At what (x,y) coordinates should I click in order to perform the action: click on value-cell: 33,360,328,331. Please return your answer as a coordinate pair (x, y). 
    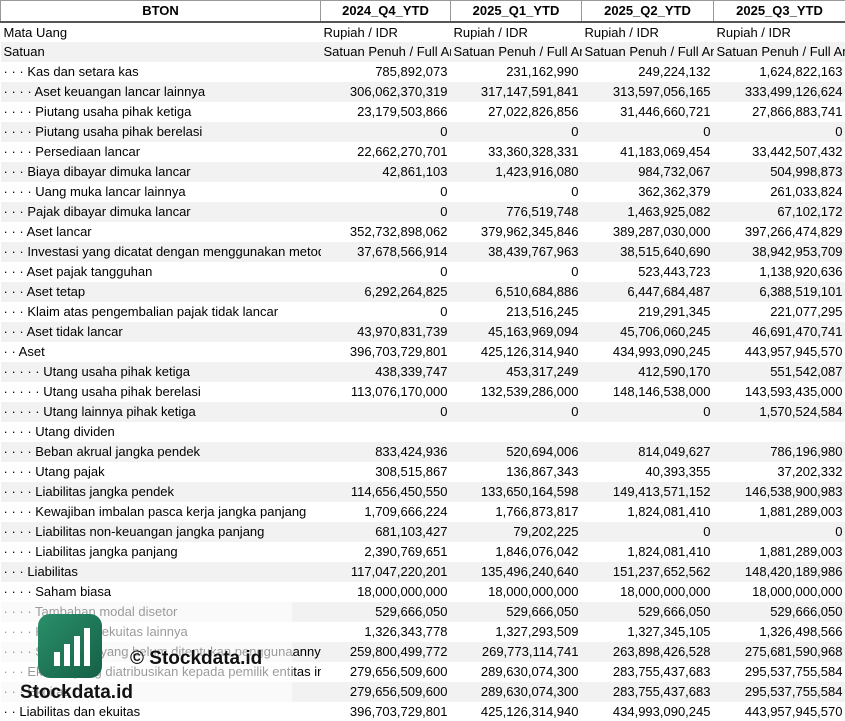
    Looking at the image, I should click on (533, 151).